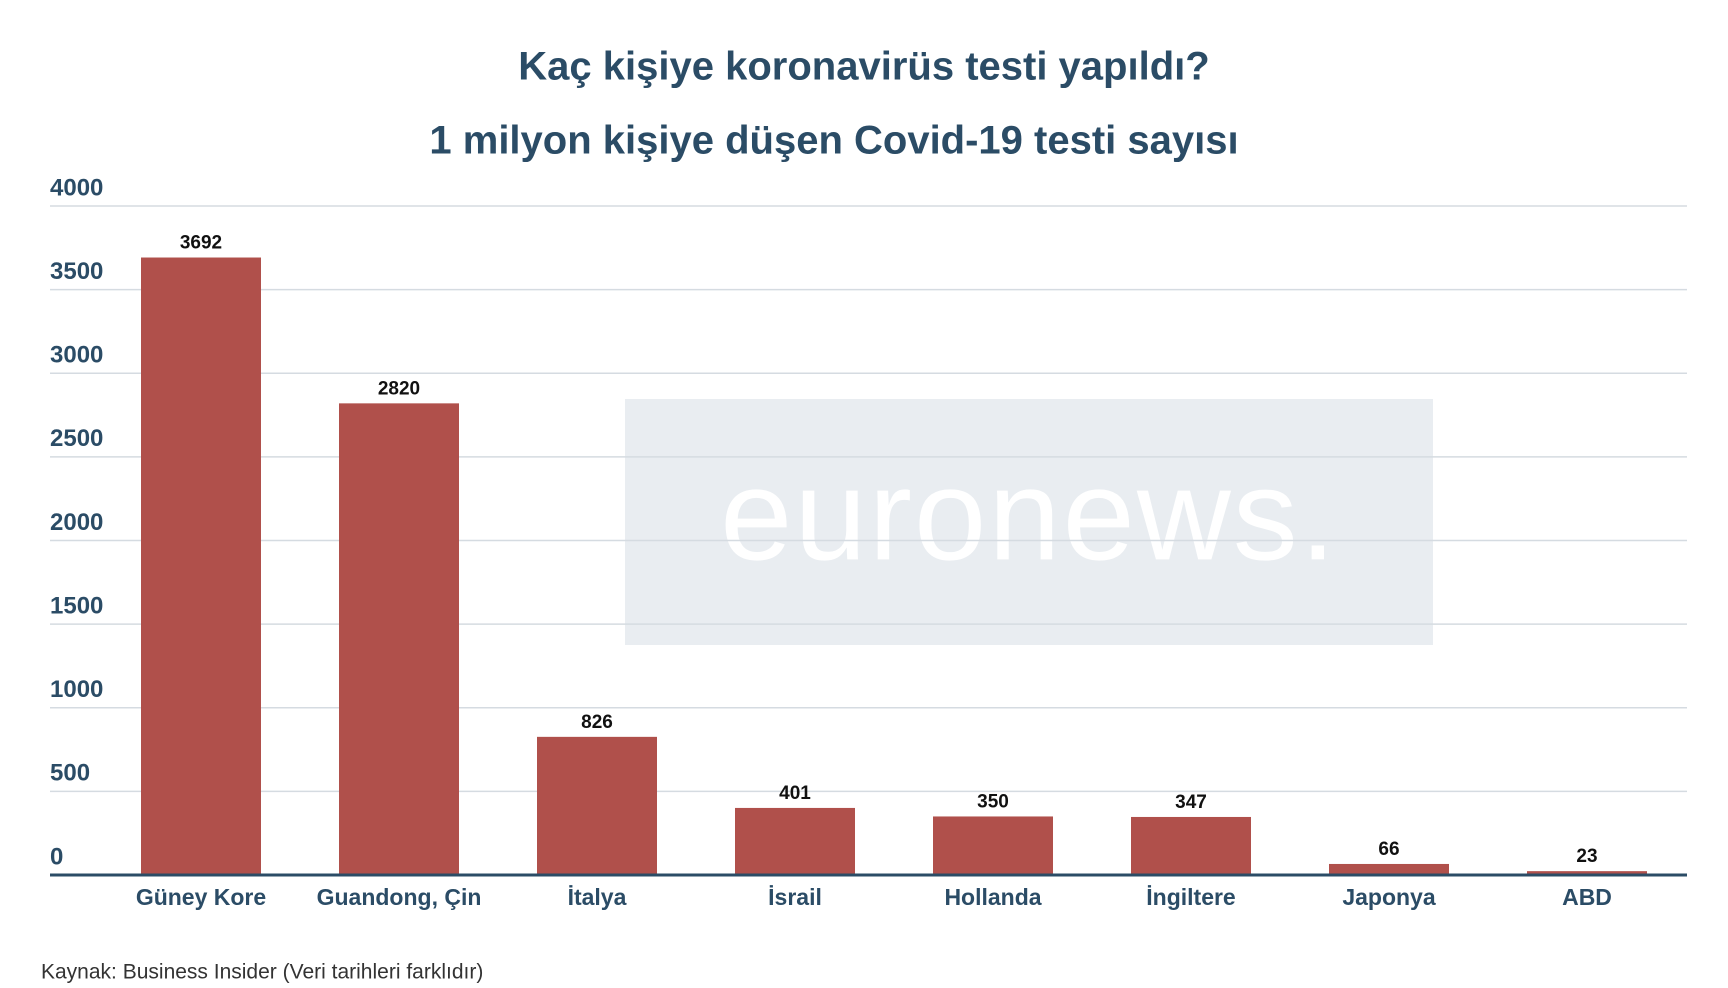  What do you see at coordinates (1190, 897) in the screenshot?
I see `x-tick-label: İngiltere` at bounding box center [1190, 897].